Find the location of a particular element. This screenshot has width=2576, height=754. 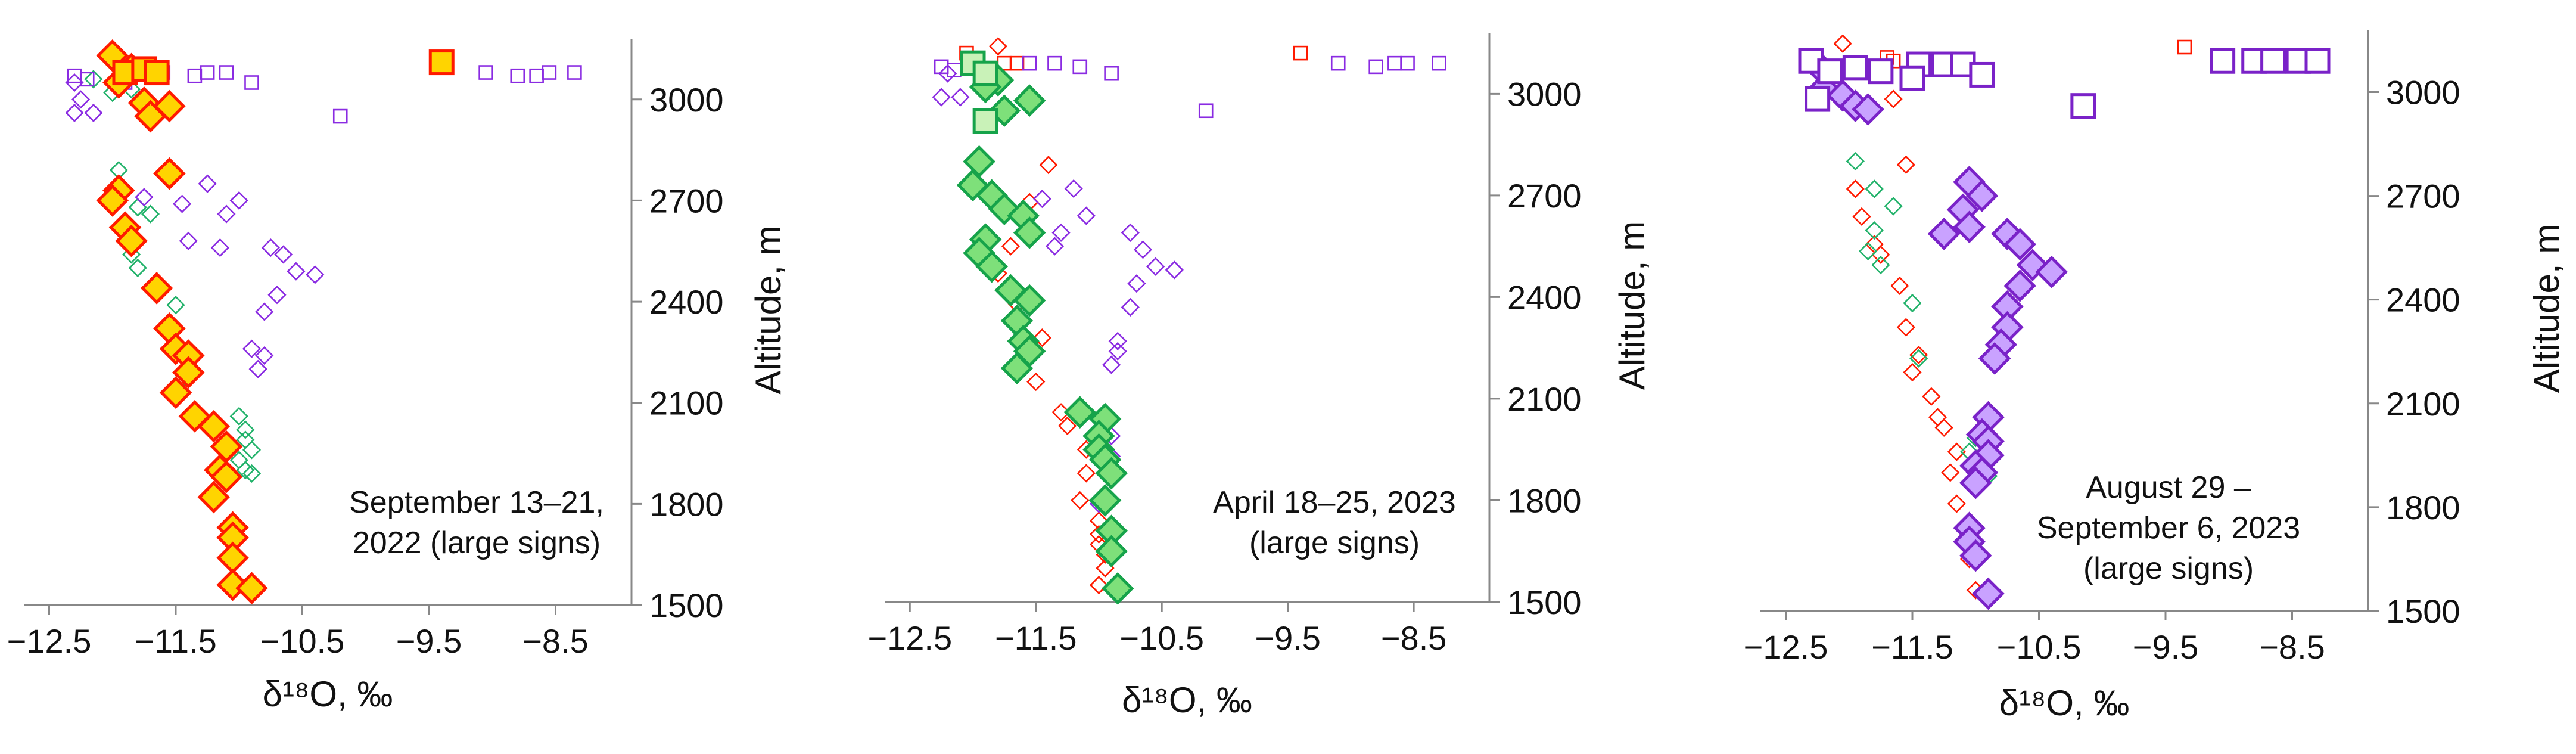

panel-note: April 18–25, 2023 is located at coordinates (1334, 502).